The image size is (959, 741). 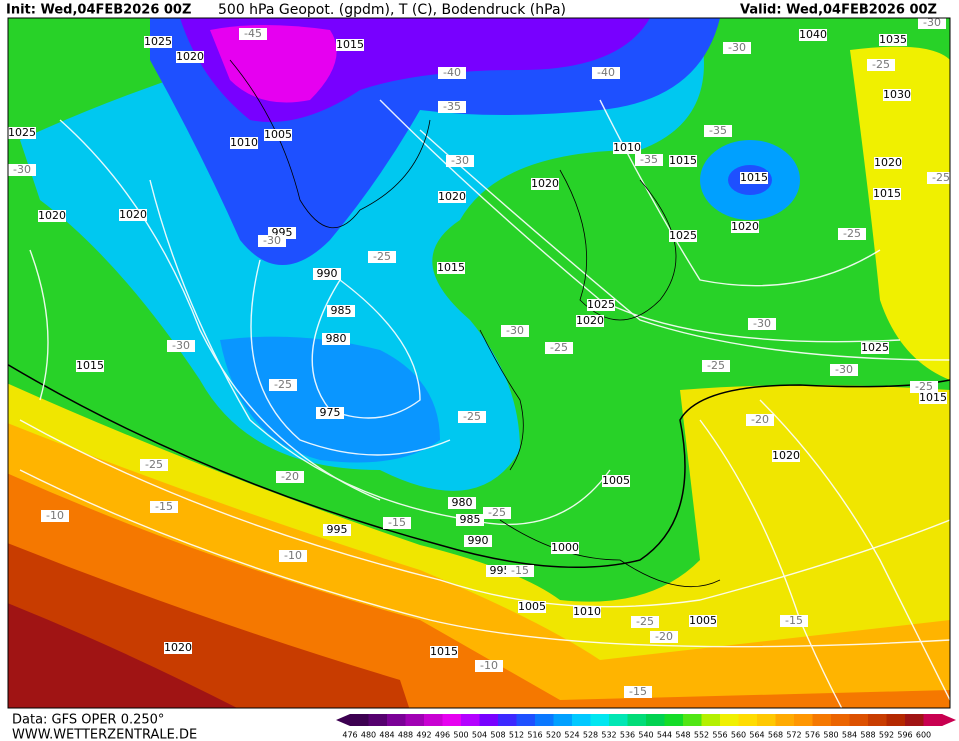 I want to click on pressure-label: 985, so click(x=341, y=310).